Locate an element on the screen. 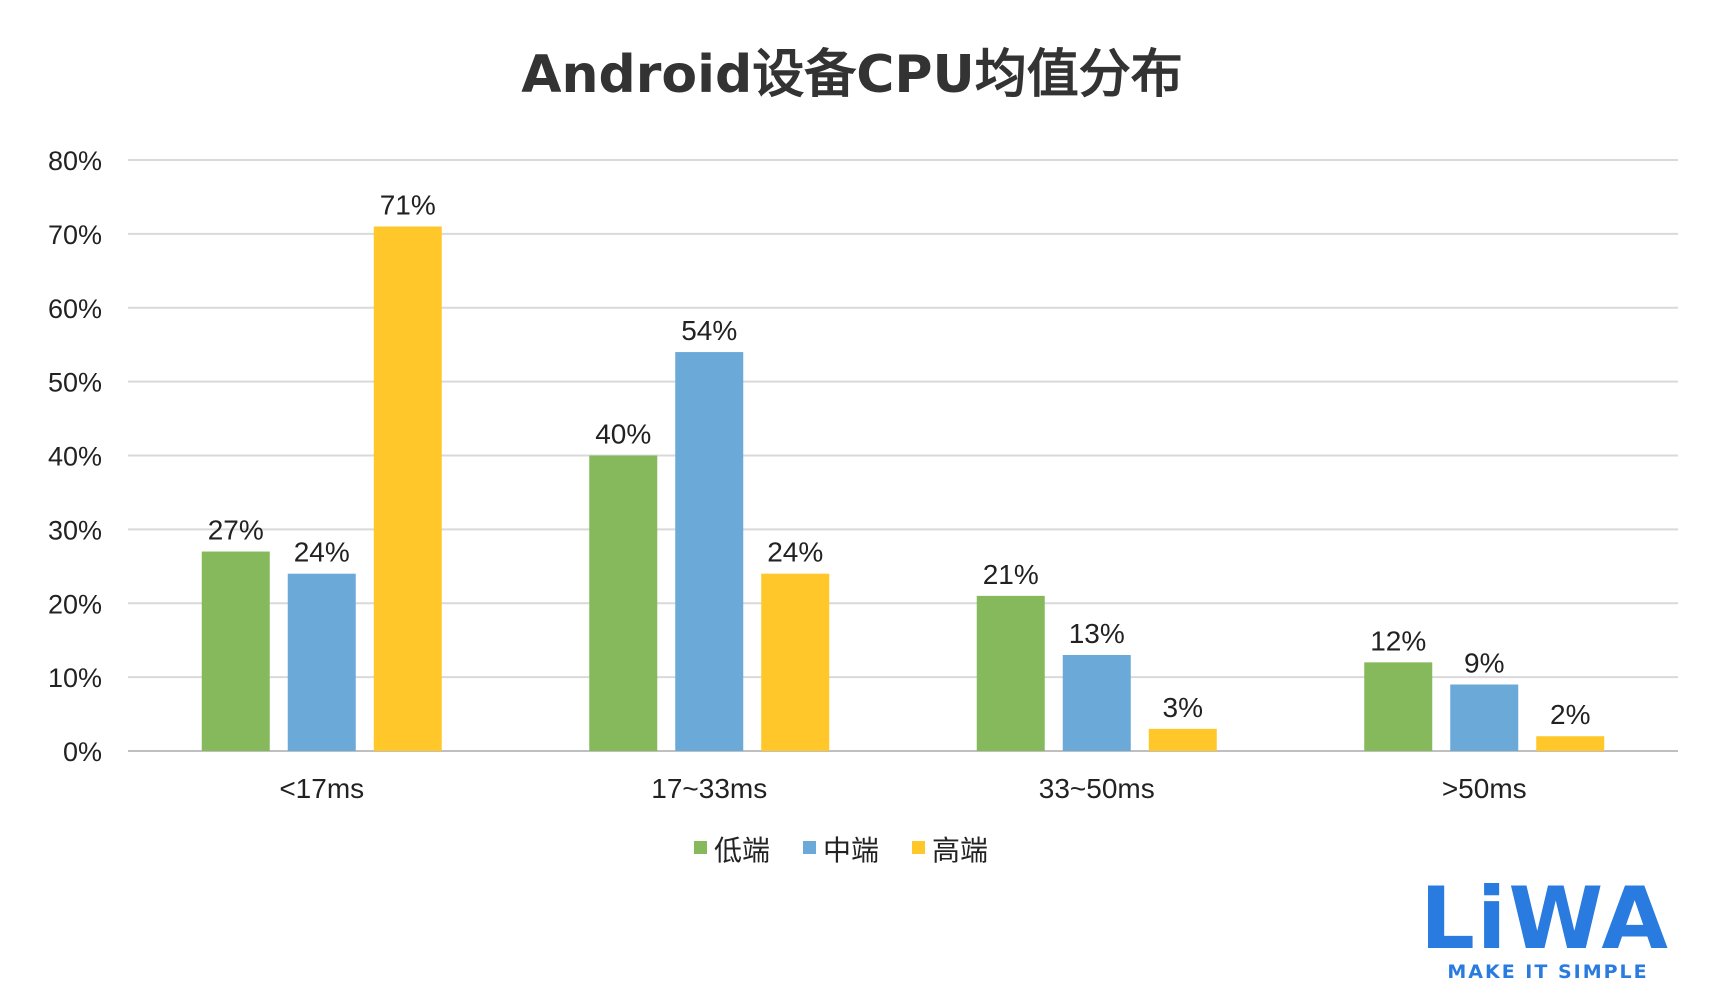 This screenshot has height=998, width=1718. y-tick-label: 30% is located at coordinates (75, 530).